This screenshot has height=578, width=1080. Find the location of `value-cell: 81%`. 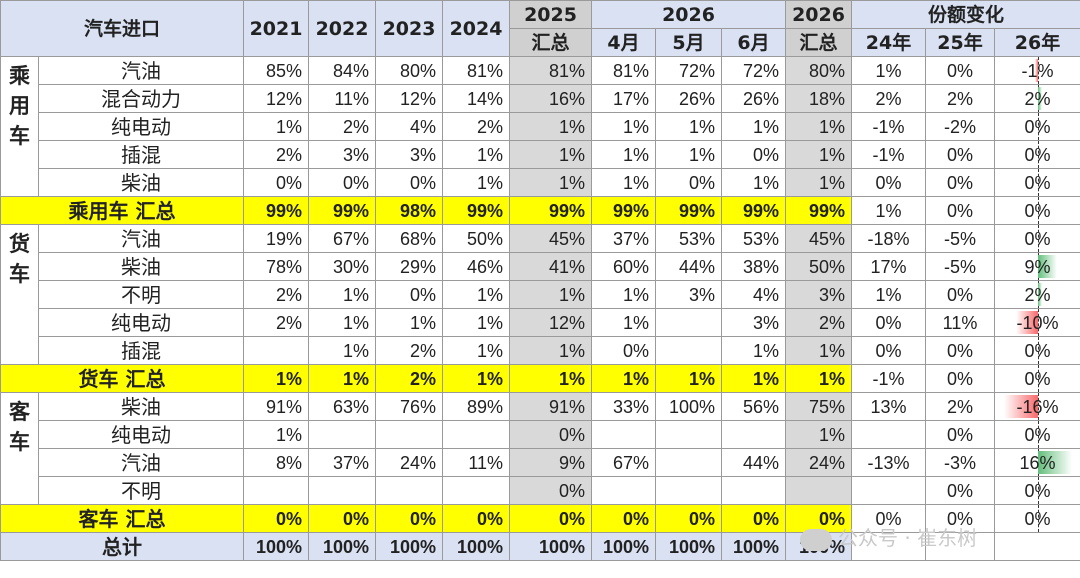

value-cell: 81% is located at coordinates (551, 70).